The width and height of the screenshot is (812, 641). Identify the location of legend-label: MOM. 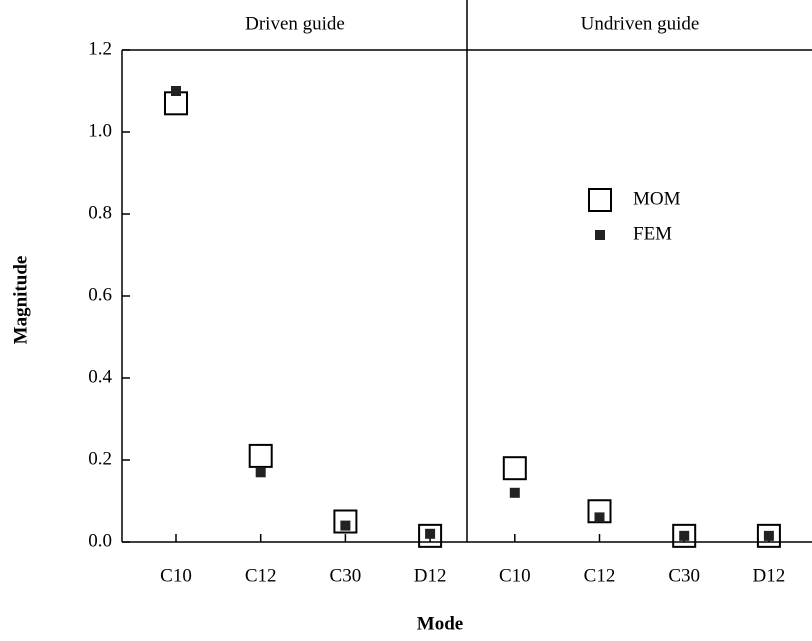
(657, 198).